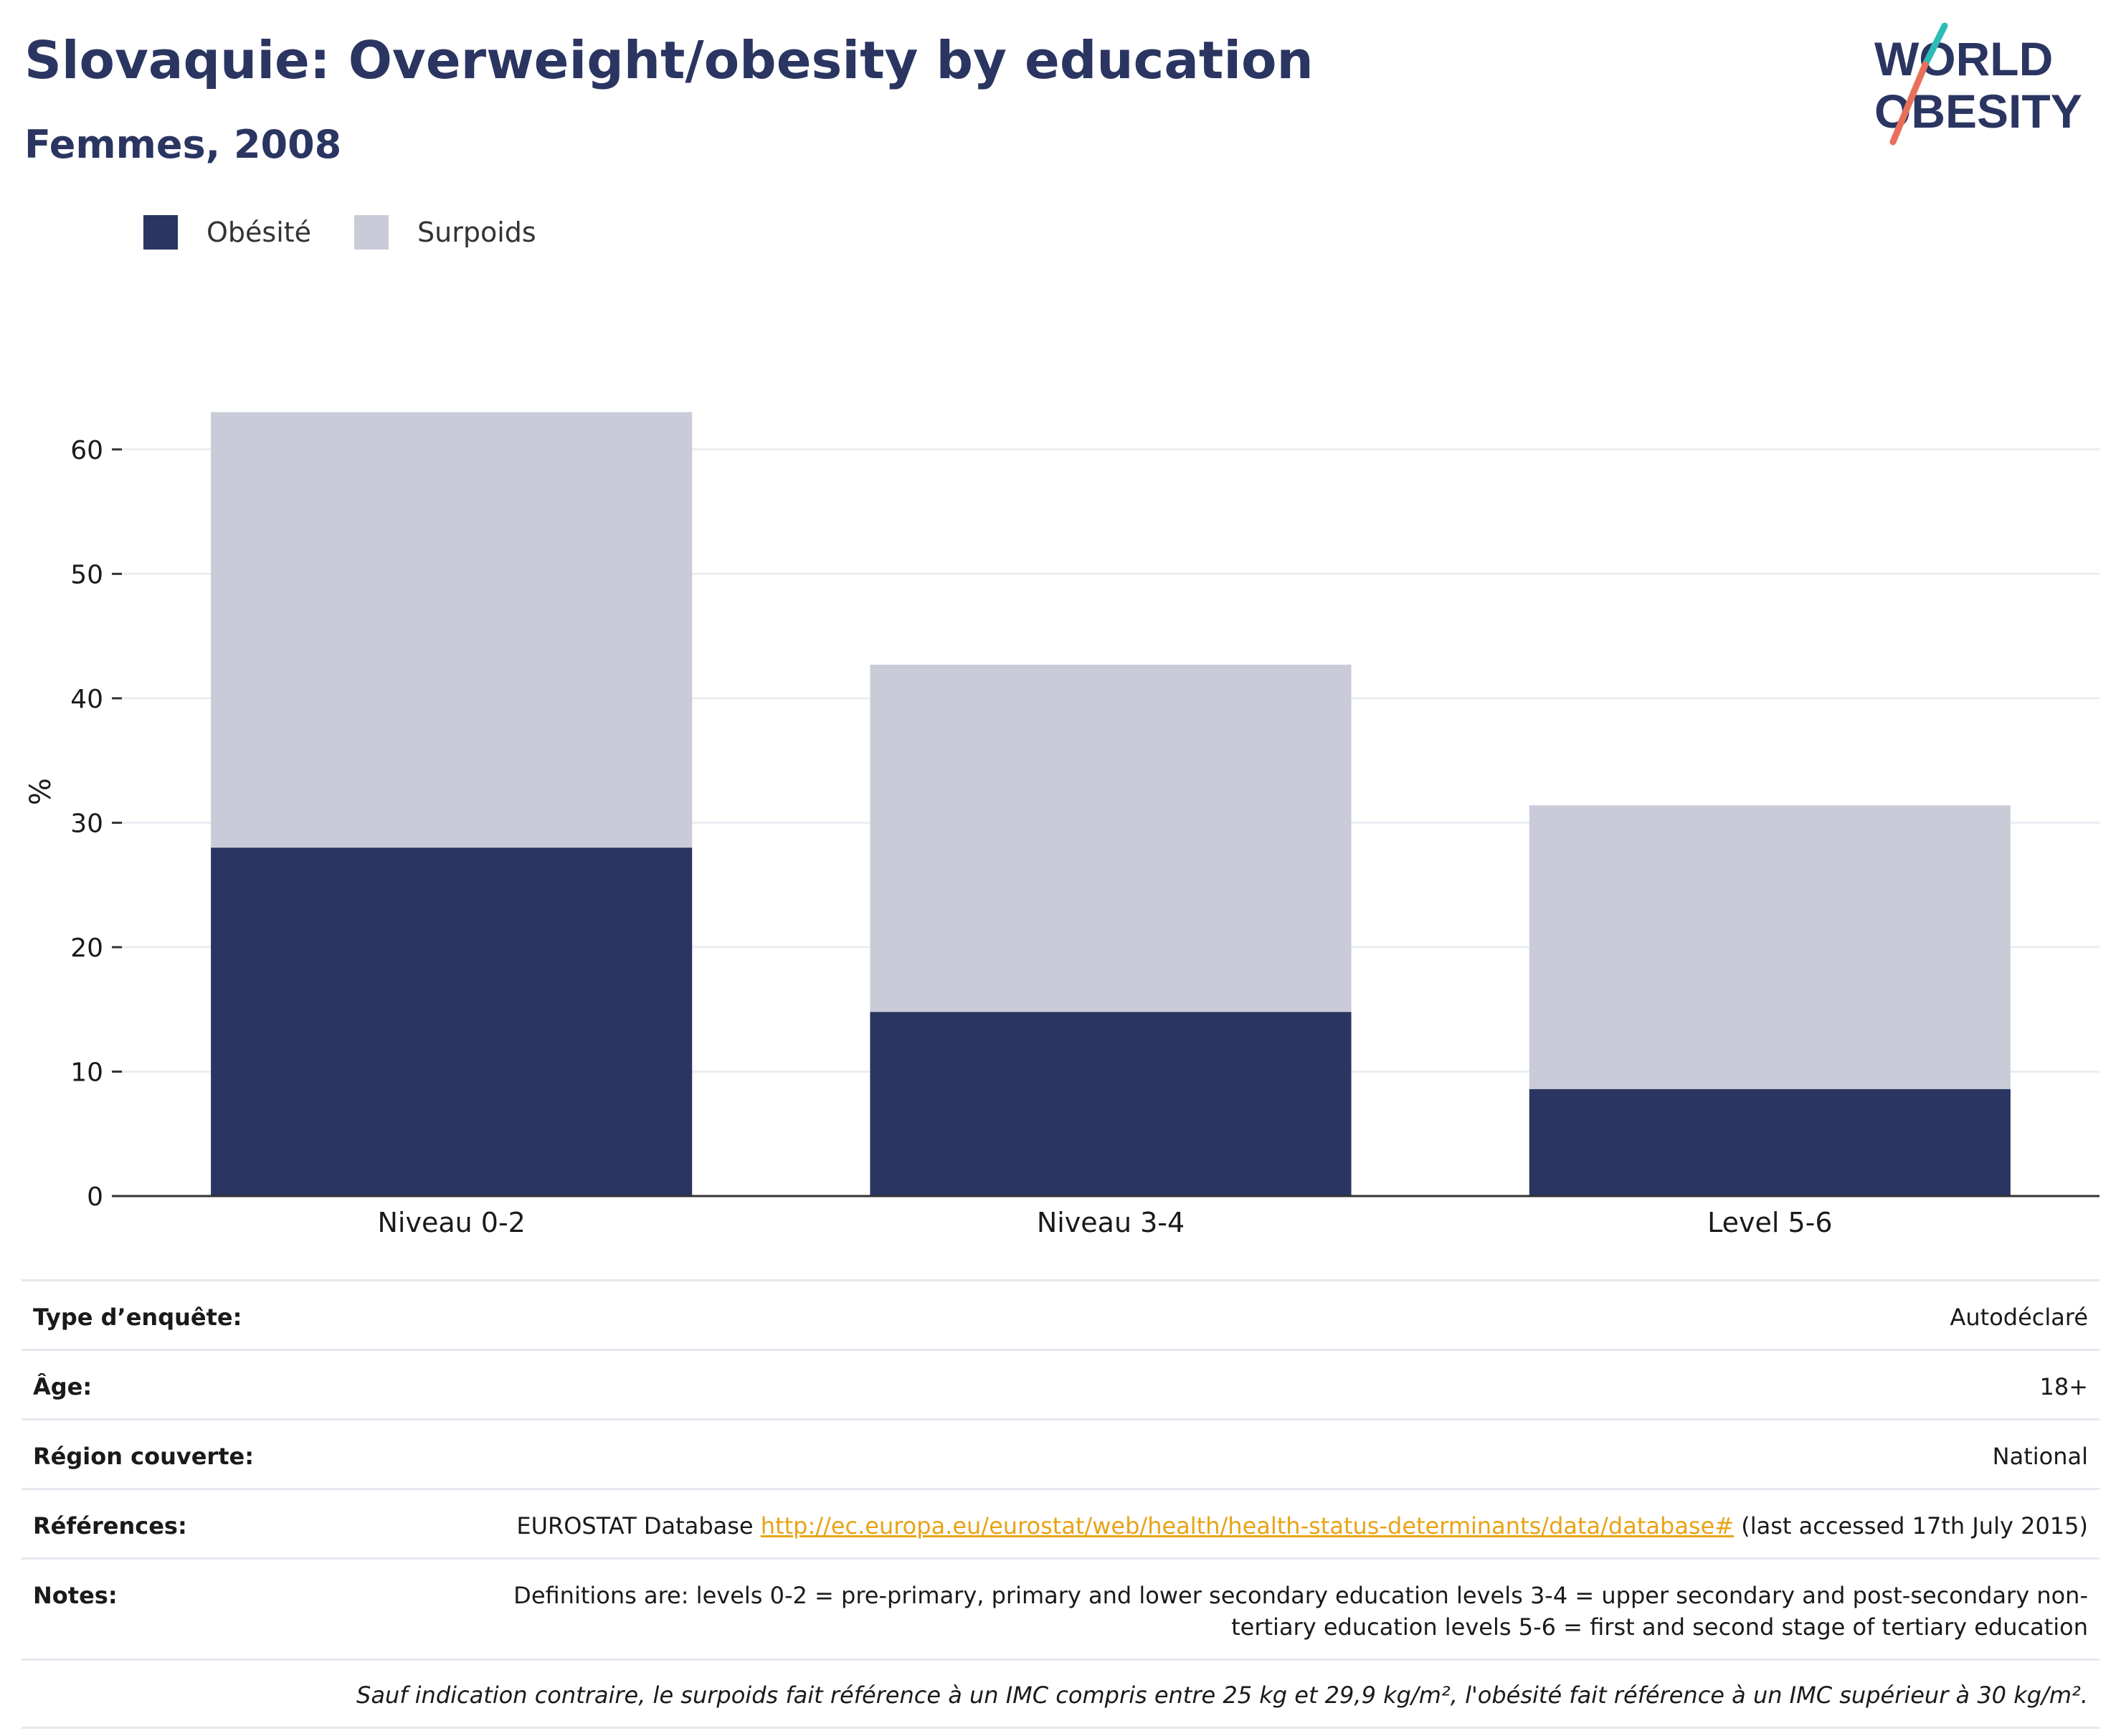 The image size is (2121, 1736). What do you see at coordinates (1963, 58) in the screenshot?
I see `logo-line1: WORLD` at bounding box center [1963, 58].